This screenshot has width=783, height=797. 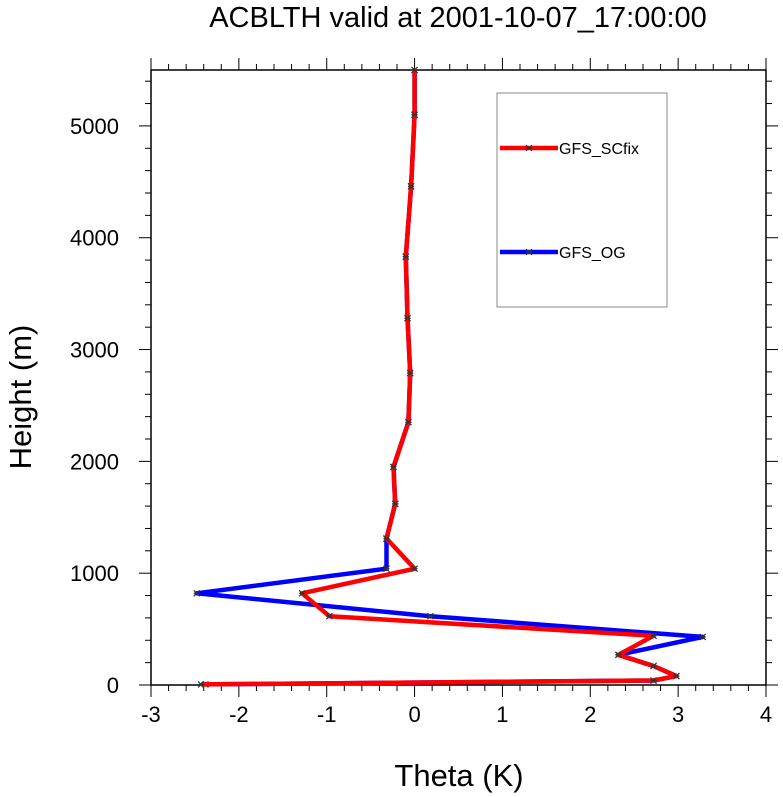 What do you see at coordinates (590, 714) in the screenshot?
I see `x-tick-label: 2` at bounding box center [590, 714].